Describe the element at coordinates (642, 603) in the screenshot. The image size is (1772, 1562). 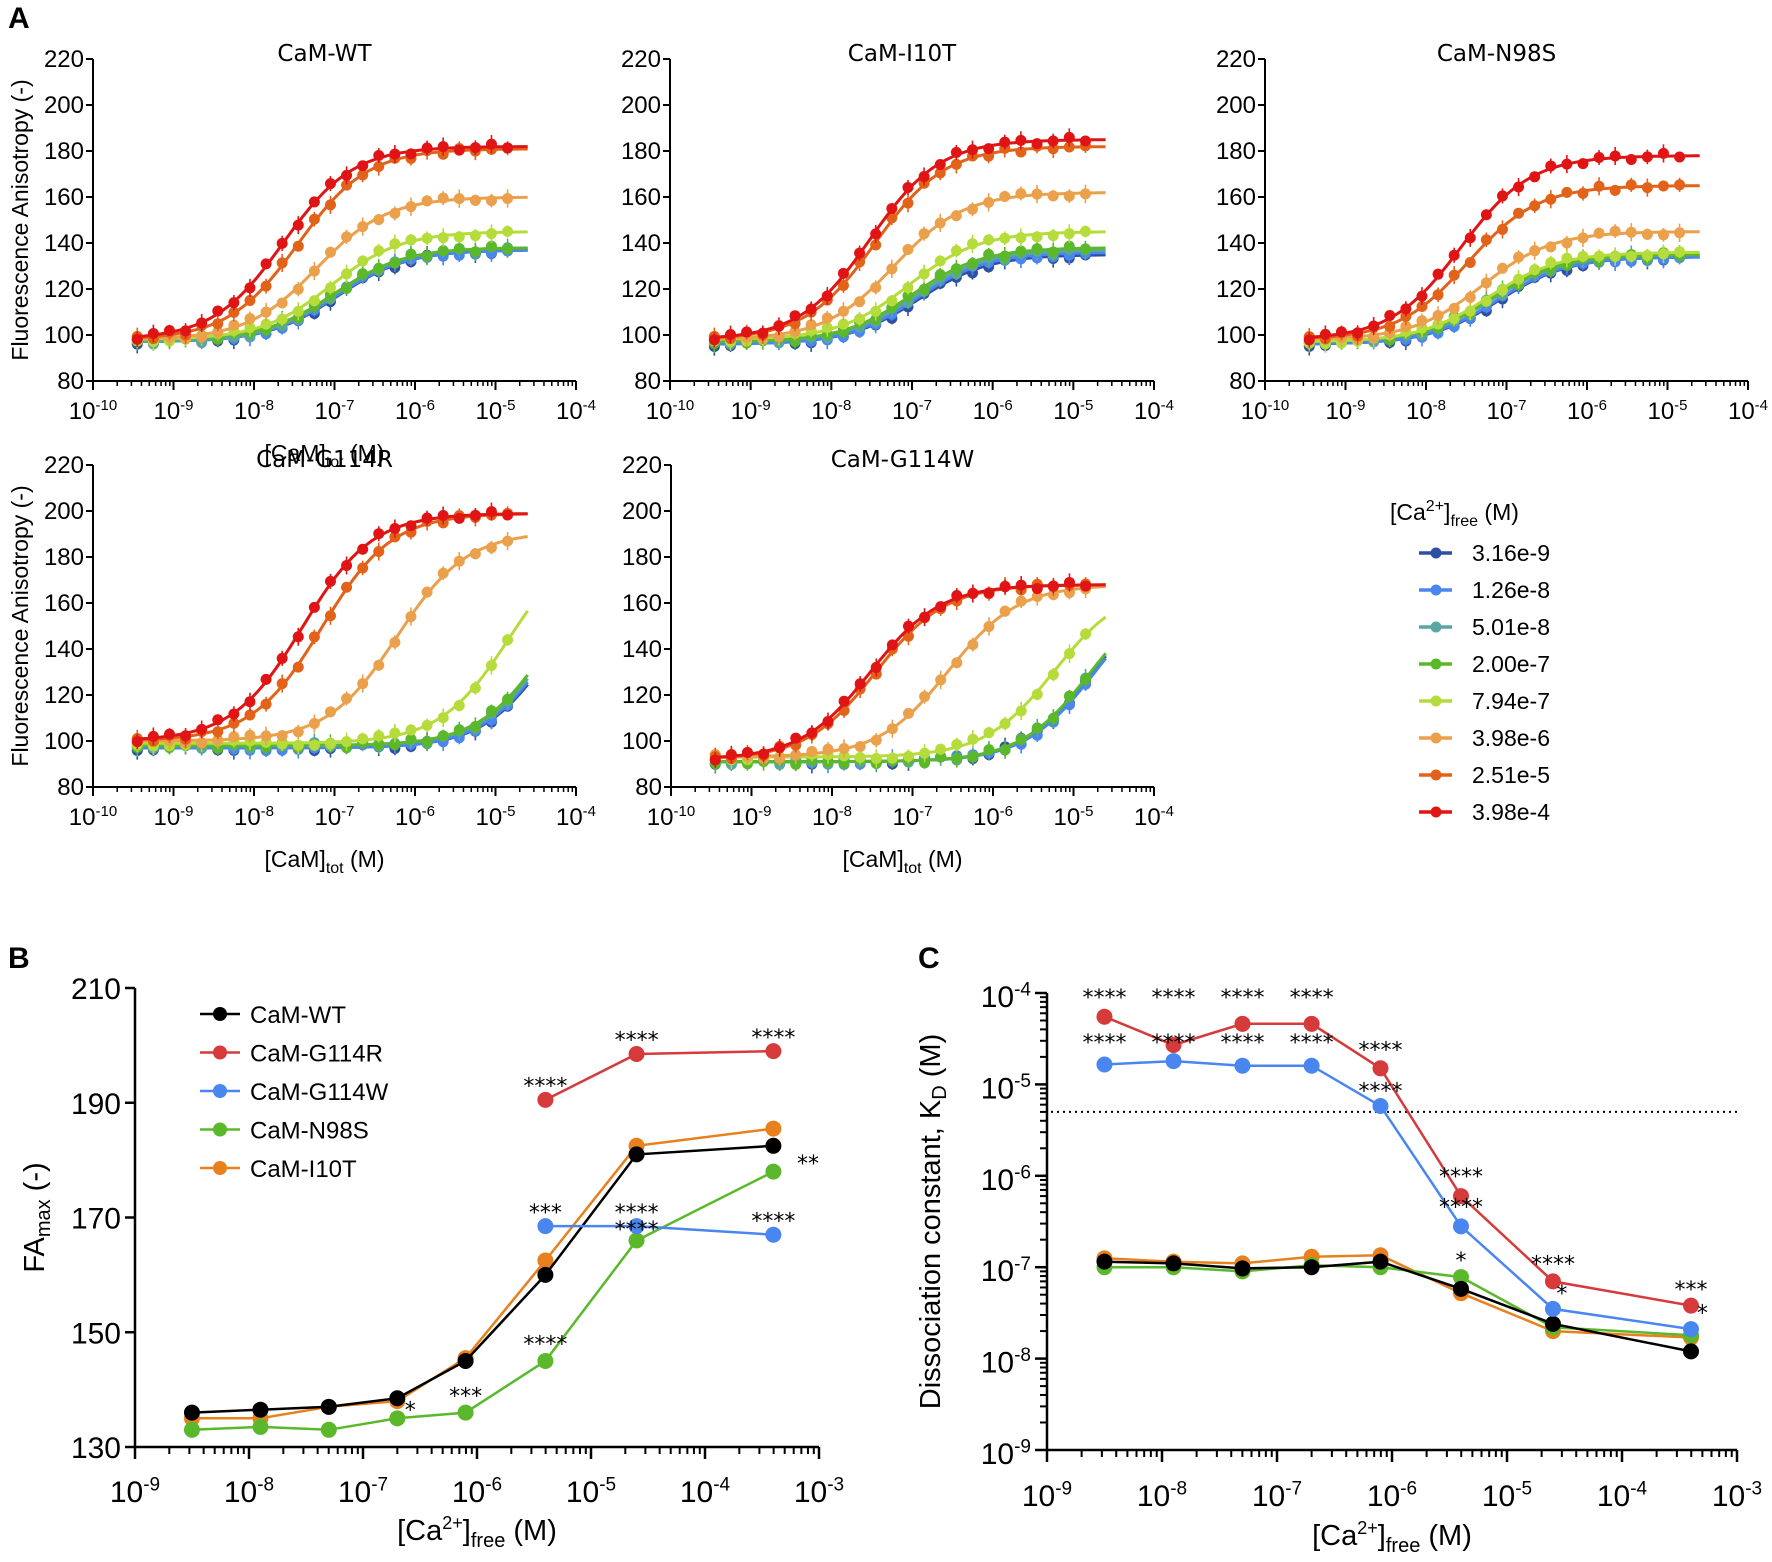
I see `y-tick-label: 160` at that location.